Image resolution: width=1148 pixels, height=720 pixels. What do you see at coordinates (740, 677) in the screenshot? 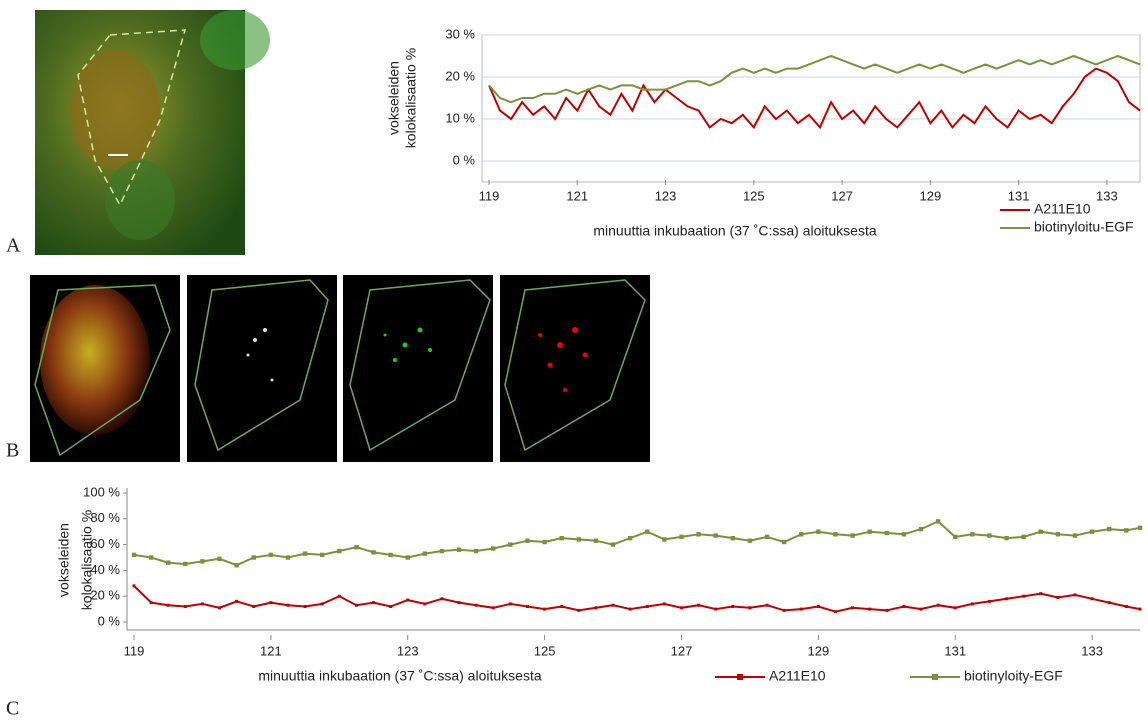
I see `legend-marker` at bounding box center [740, 677].